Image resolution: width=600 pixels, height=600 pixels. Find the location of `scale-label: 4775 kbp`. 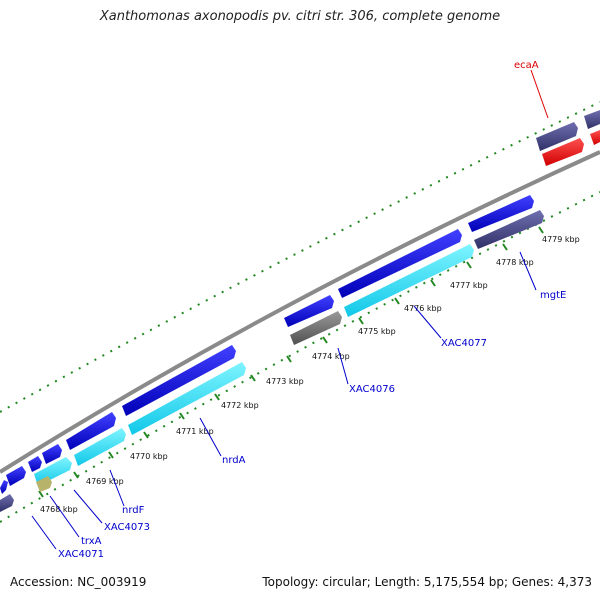

scale-label: 4775 kbp is located at coordinates (377, 331).